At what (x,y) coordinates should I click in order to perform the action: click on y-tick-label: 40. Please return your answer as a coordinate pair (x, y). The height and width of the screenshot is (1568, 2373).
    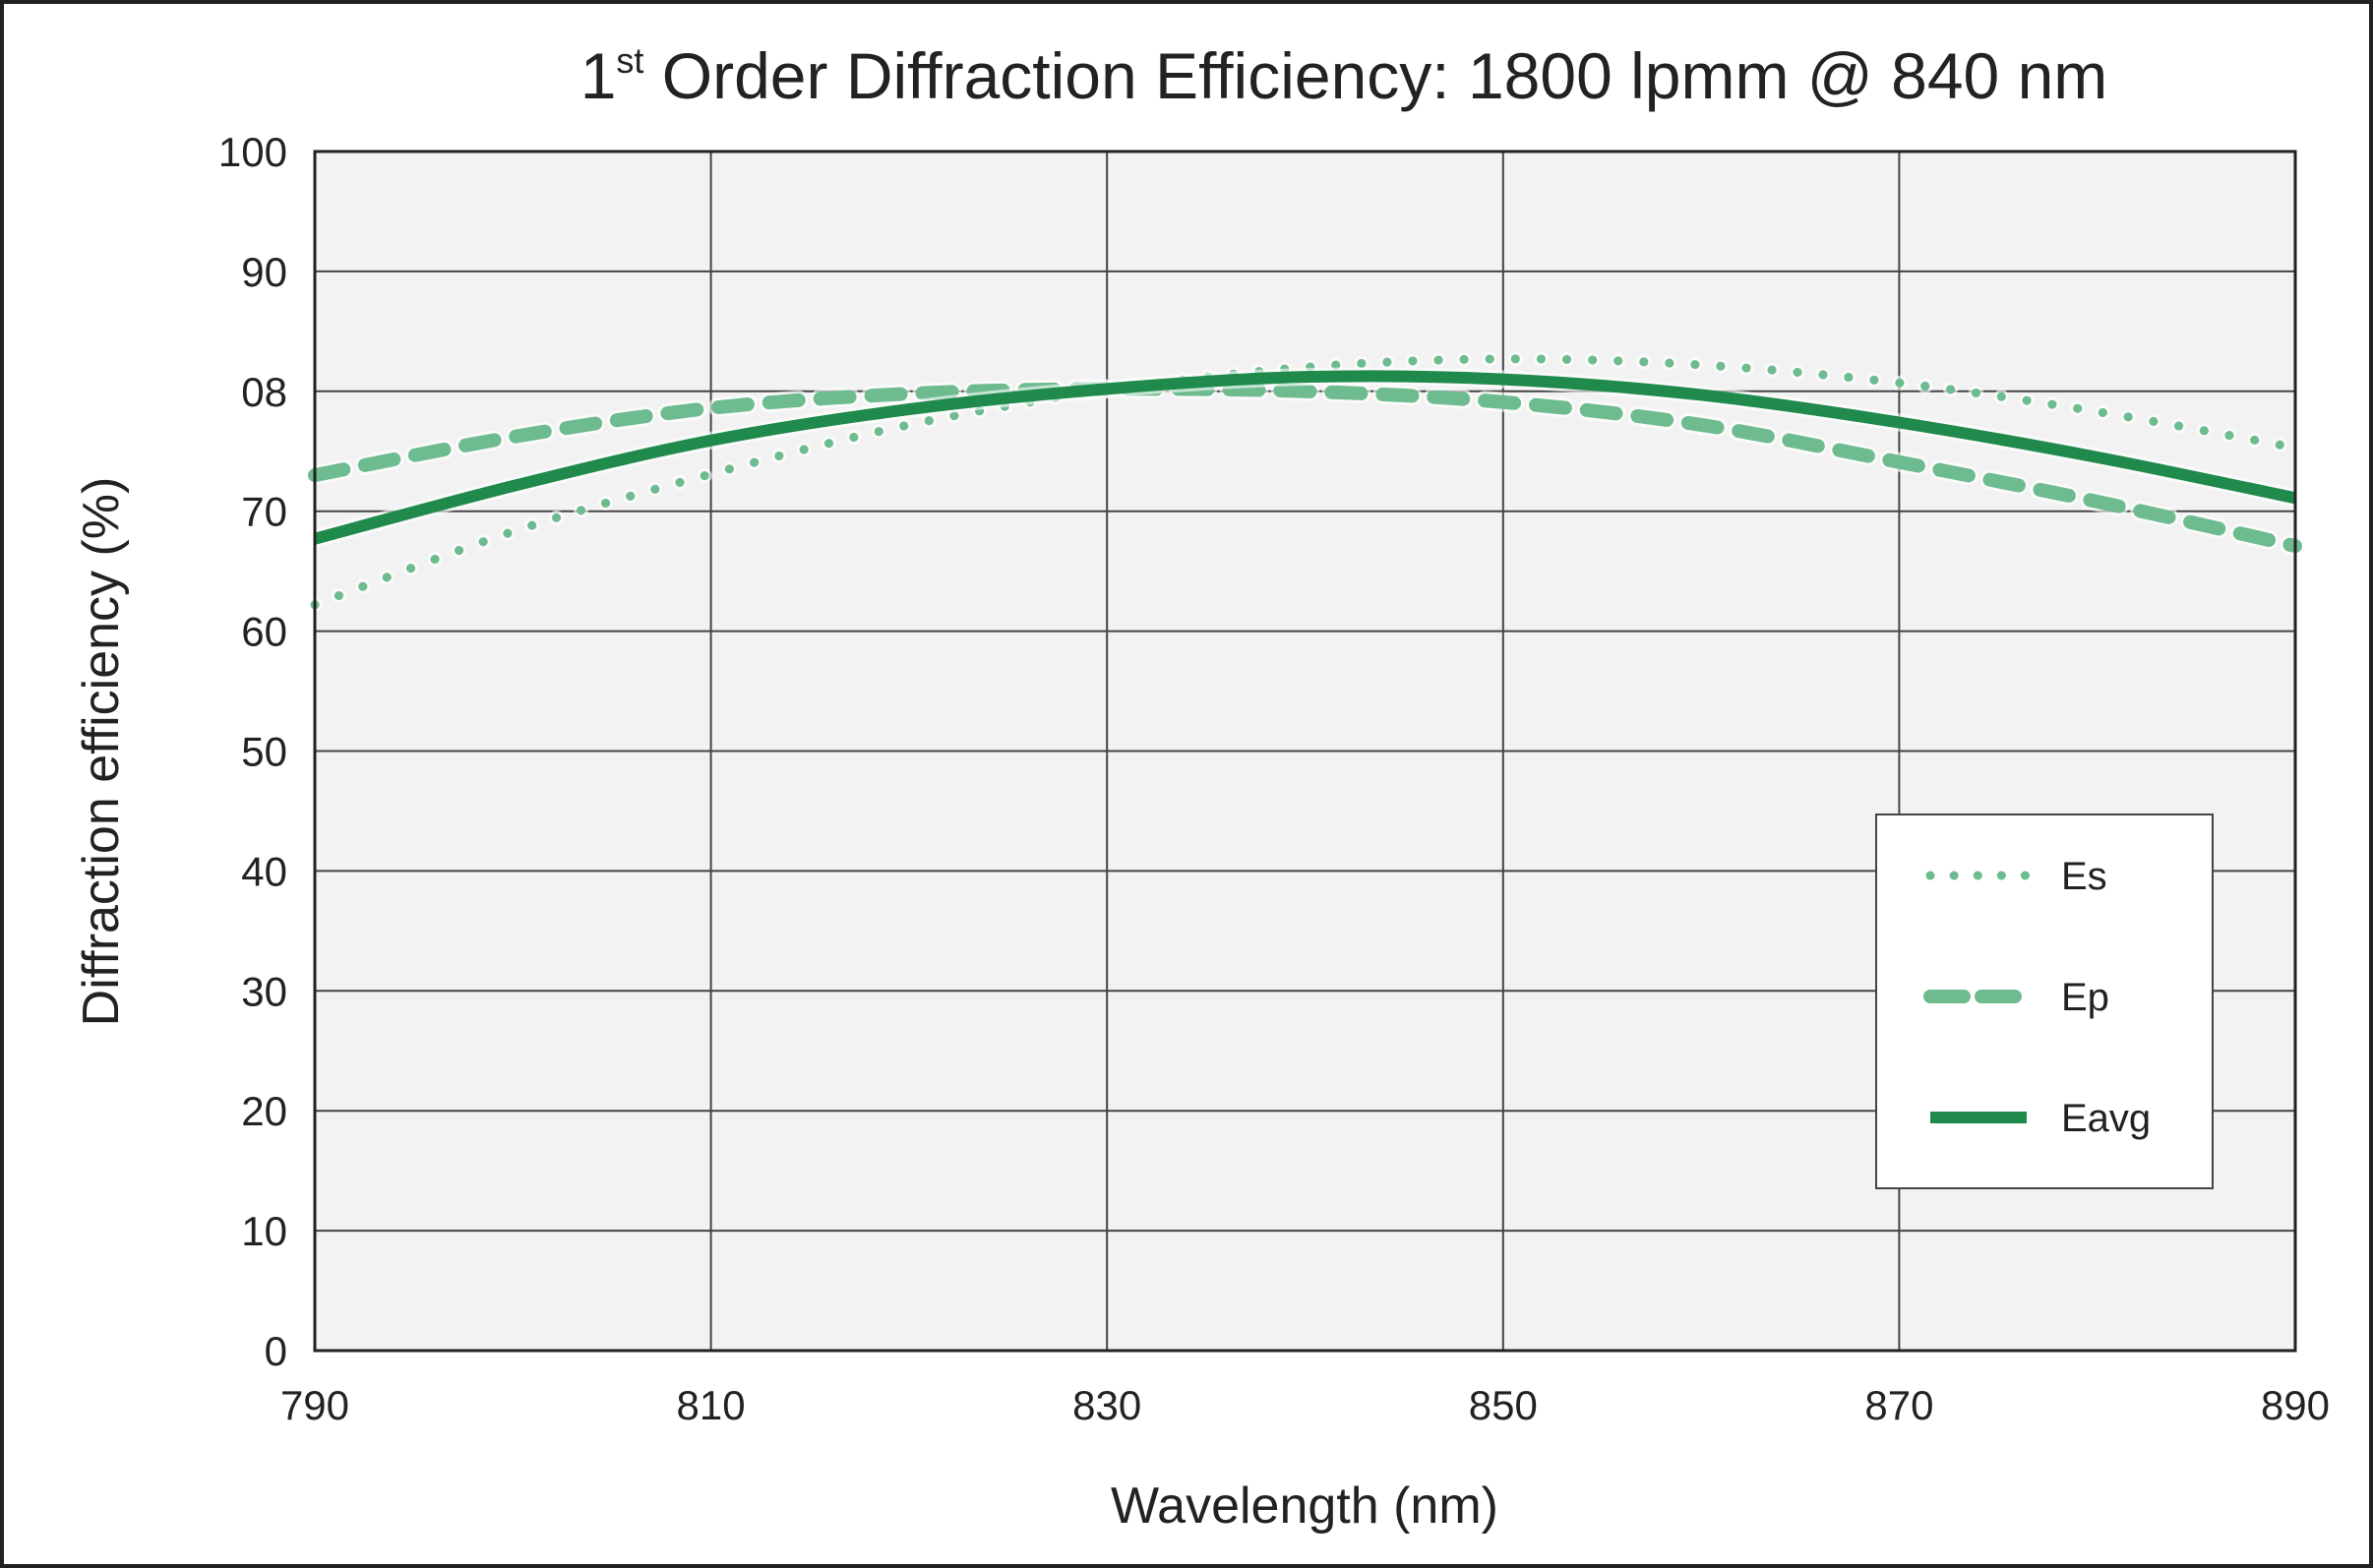
    Looking at the image, I should click on (264, 871).